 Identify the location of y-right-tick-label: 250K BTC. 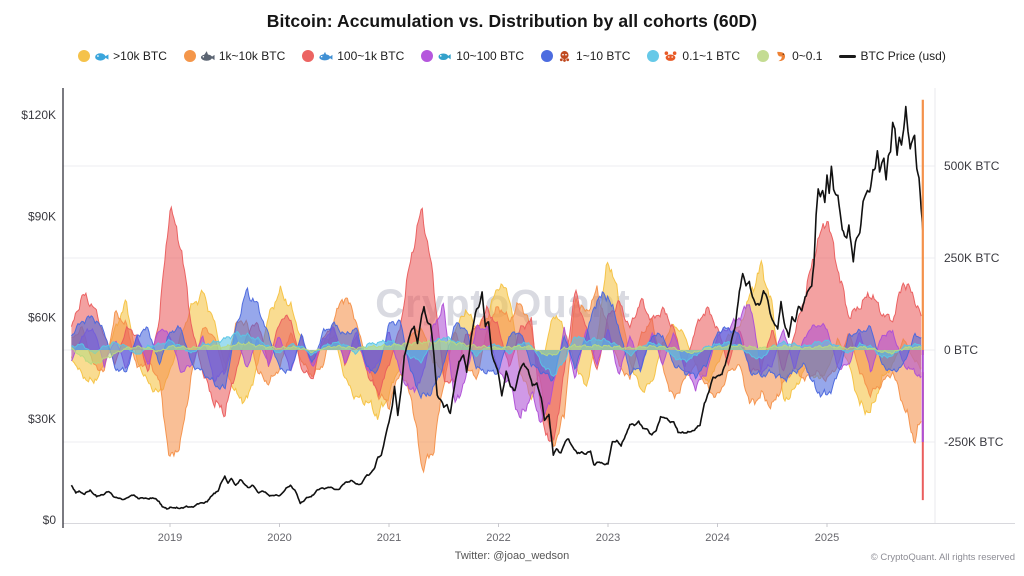
(972, 258).